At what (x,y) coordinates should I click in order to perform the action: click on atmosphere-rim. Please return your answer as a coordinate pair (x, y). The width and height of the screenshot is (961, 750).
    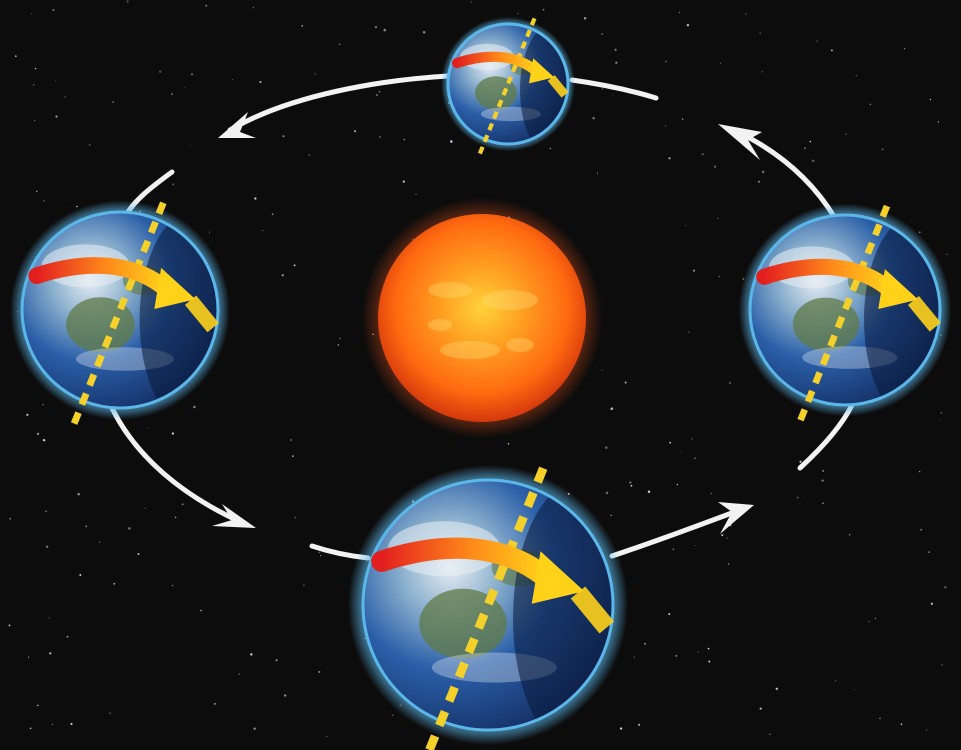
    Looking at the image, I should click on (488, 605).